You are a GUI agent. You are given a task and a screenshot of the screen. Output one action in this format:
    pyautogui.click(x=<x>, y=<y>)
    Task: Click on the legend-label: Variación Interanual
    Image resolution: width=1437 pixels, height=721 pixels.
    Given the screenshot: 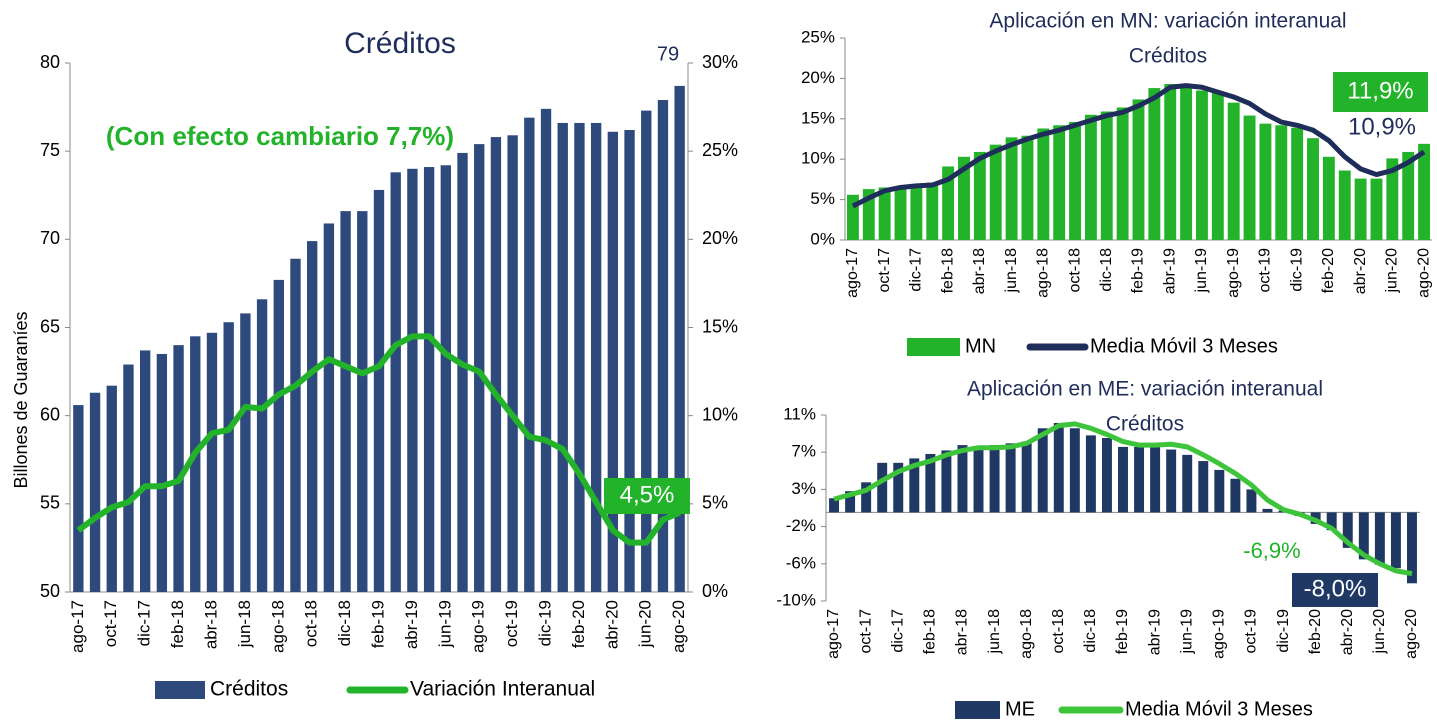 What is the action you would take?
    pyautogui.click(x=502, y=689)
    